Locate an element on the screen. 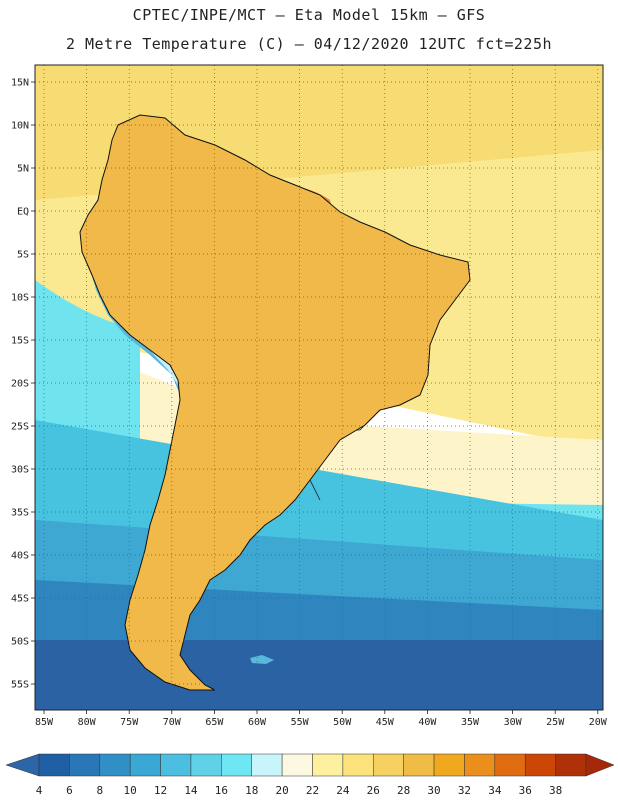 The image size is (618, 800). lat-label: 25S is located at coordinates (20, 427).